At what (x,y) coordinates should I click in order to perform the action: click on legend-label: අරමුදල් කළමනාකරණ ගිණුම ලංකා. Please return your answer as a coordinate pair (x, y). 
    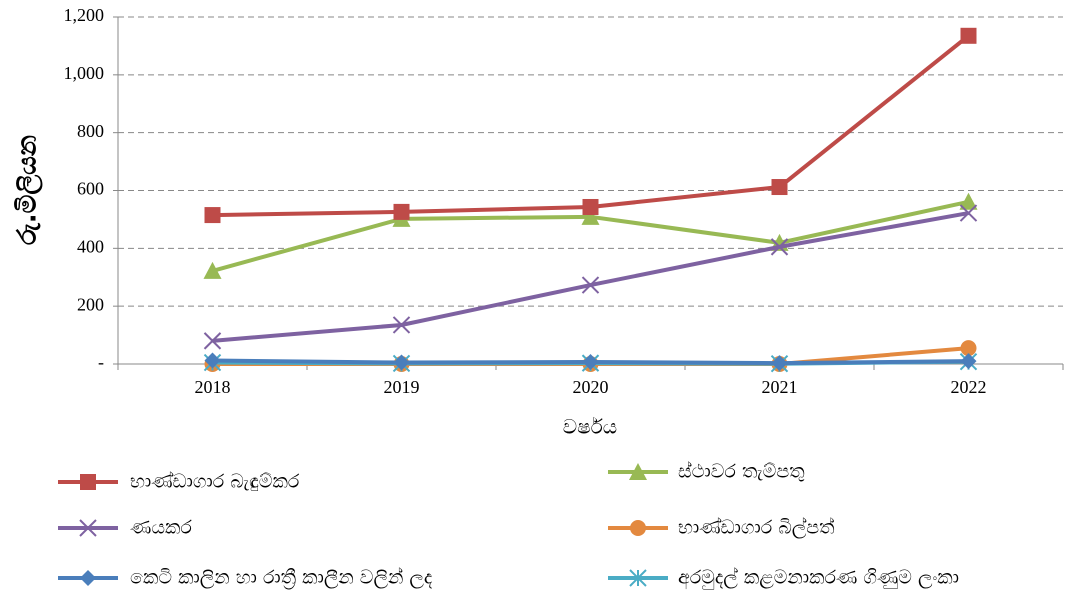
    Looking at the image, I should click on (818, 578).